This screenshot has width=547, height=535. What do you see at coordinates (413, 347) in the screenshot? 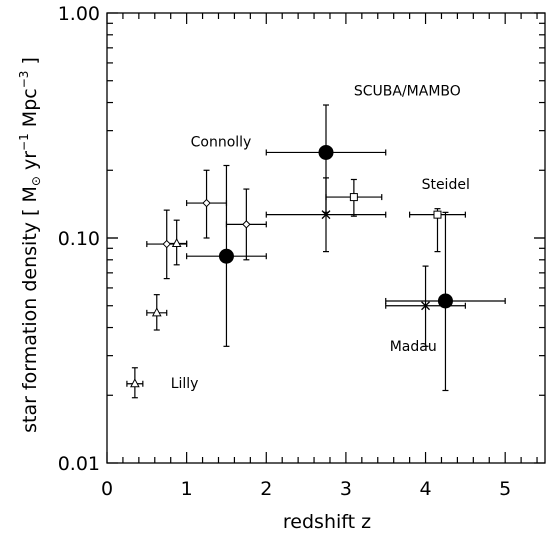
I see `annotation-label: Madau` at bounding box center [413, 347].